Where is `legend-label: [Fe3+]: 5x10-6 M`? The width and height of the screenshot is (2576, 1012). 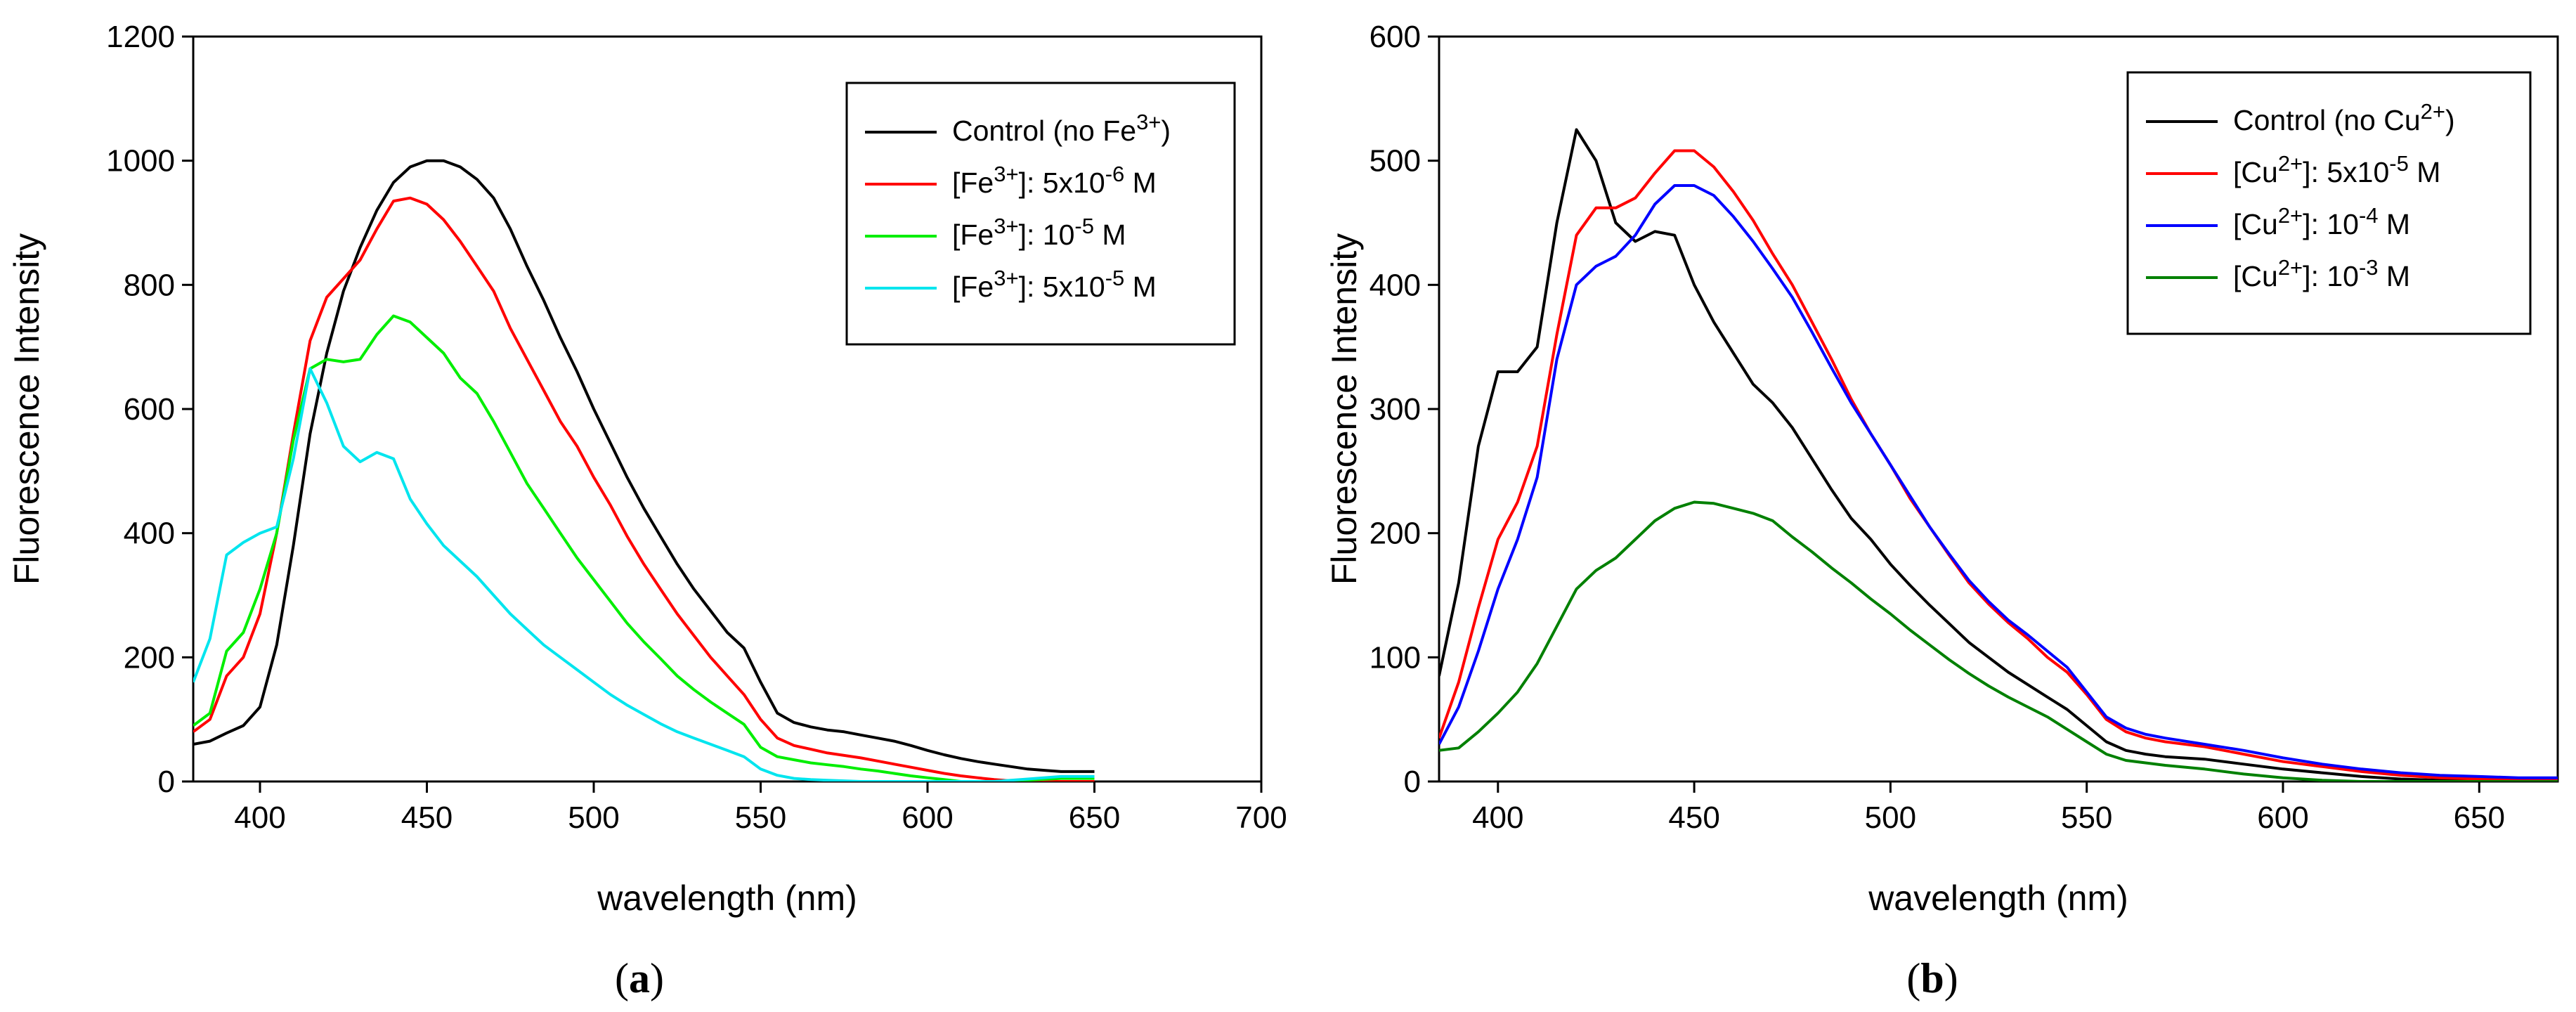 legend-label: [Fe3+]: 5x10-6 M is located at coordinates (1054, 180).